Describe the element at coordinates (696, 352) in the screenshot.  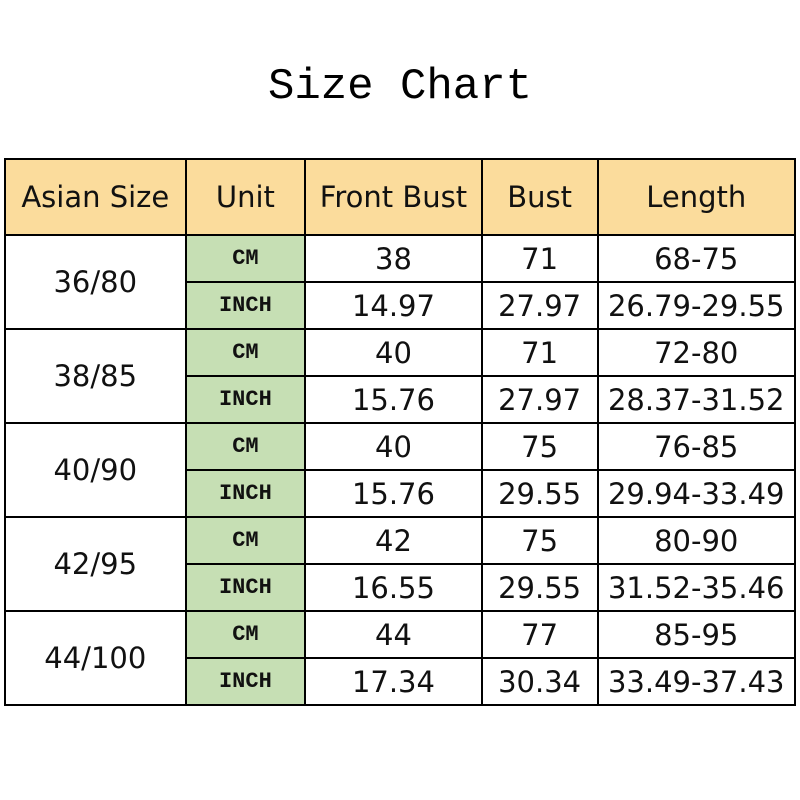
I see `length-cell: 72-80` at that location.